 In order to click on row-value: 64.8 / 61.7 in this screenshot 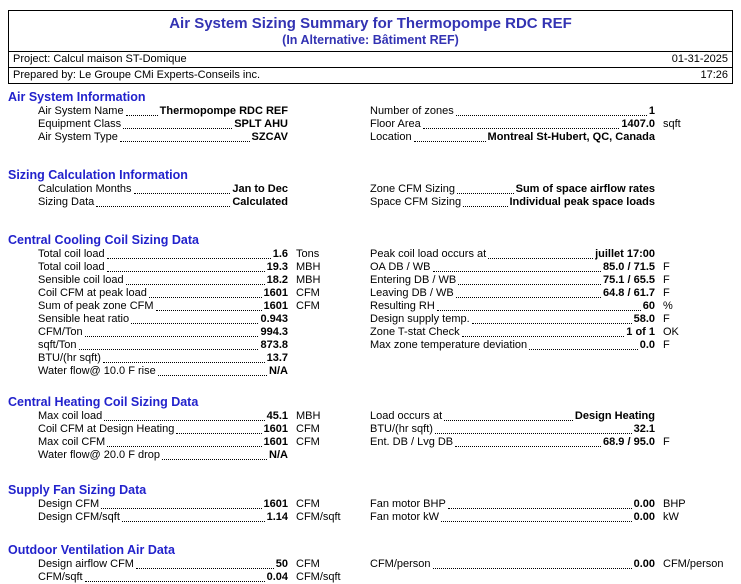, I will do `click(629, 293)`.